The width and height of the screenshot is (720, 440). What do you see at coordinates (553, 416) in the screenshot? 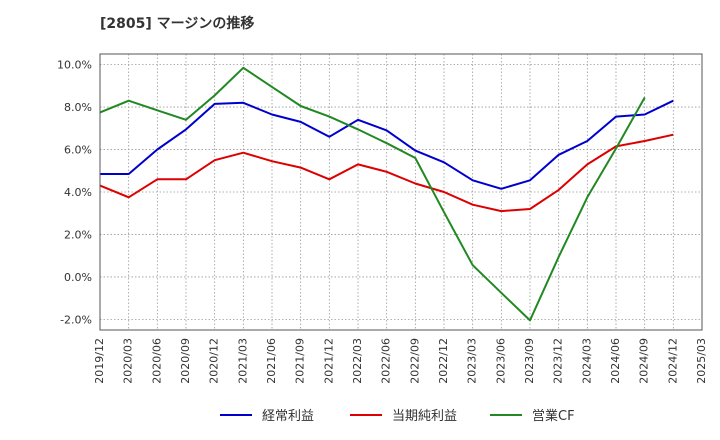
I see `legend-label: 営業CF` at bounding box center [553, 416].